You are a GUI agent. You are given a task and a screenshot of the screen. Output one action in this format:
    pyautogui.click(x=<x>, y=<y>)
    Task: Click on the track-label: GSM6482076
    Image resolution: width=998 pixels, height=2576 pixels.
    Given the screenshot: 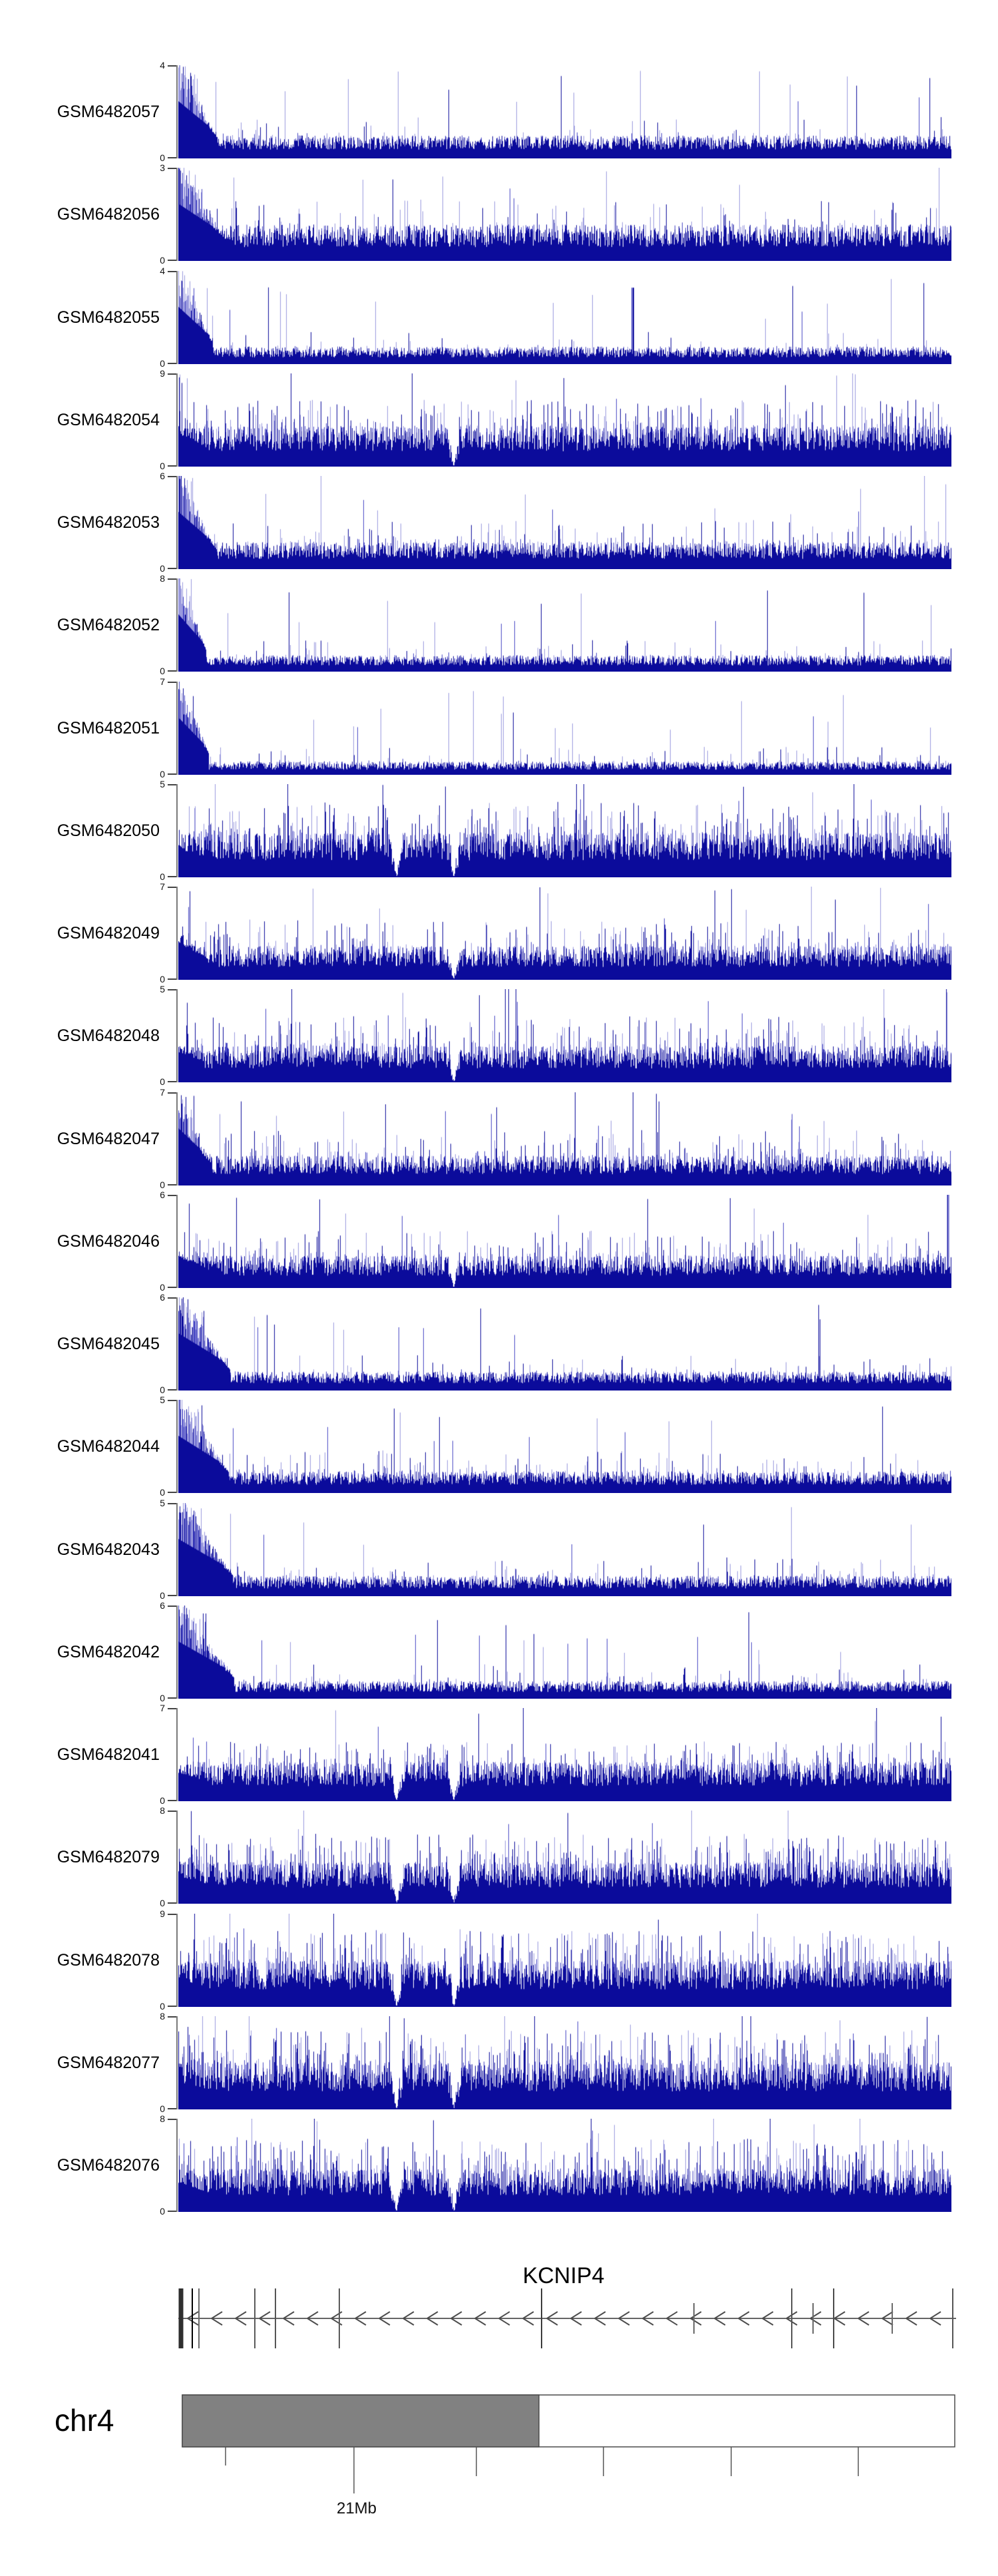 What is the action you would take?
    pyautogui.click(x=108, y=2165)
    